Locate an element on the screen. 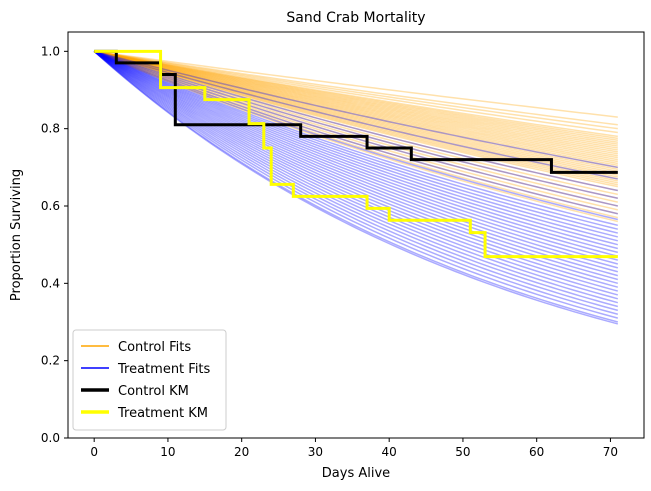 The width and height of the screenshot is (651, 491). y-tick-label: 0.4 is located at coordinates (50, 283).